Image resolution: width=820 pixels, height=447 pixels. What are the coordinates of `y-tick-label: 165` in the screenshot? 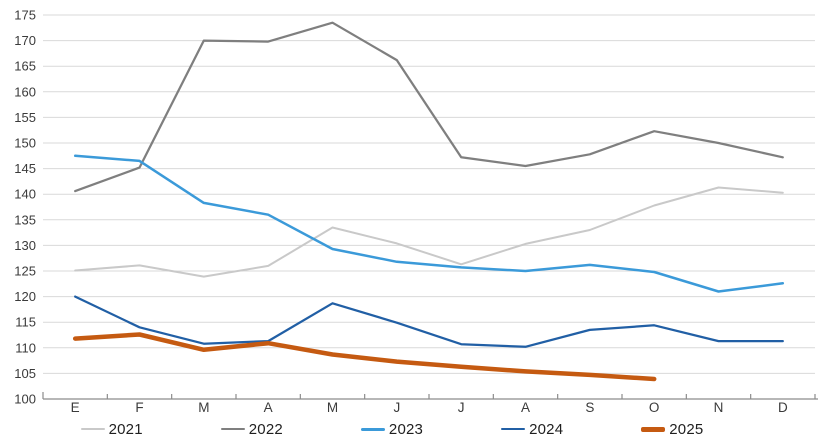 It's located at (25, 66).